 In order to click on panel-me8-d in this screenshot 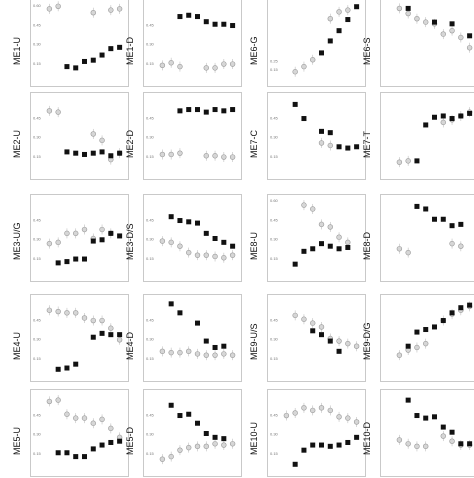, I will do `click(427, 238)`.